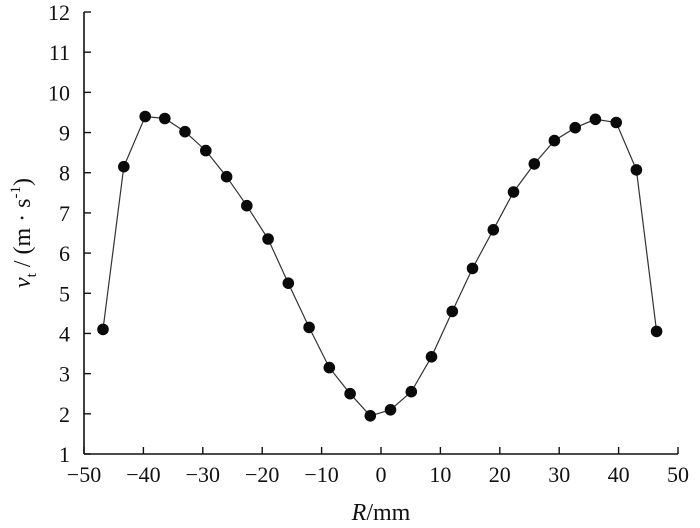 The width and height of the screenshot is (700, 528). What do you see at coordinates (64, 414) in the screenshot?
I see `y-tick-label: 2` at bounding box center [64, 414].